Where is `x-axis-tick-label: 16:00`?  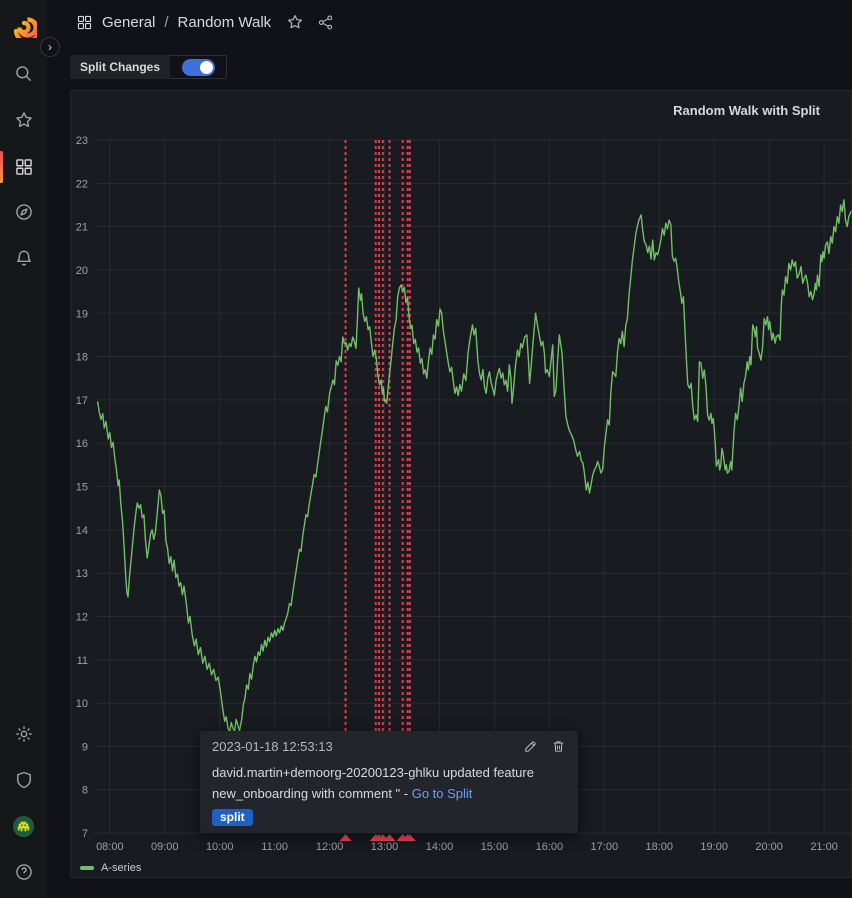
x-axis-tick-label: 16:00 is located at coordinates (550, 847).